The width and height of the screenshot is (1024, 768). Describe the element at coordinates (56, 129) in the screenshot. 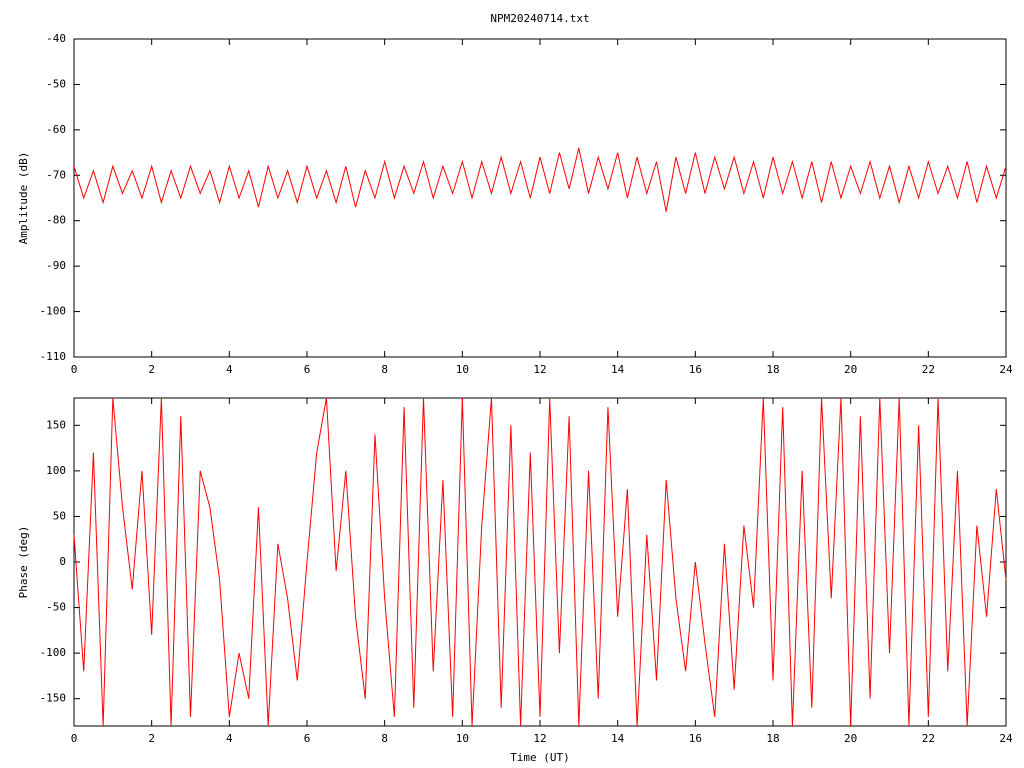

I see `y-tick-label: -60` at that location.